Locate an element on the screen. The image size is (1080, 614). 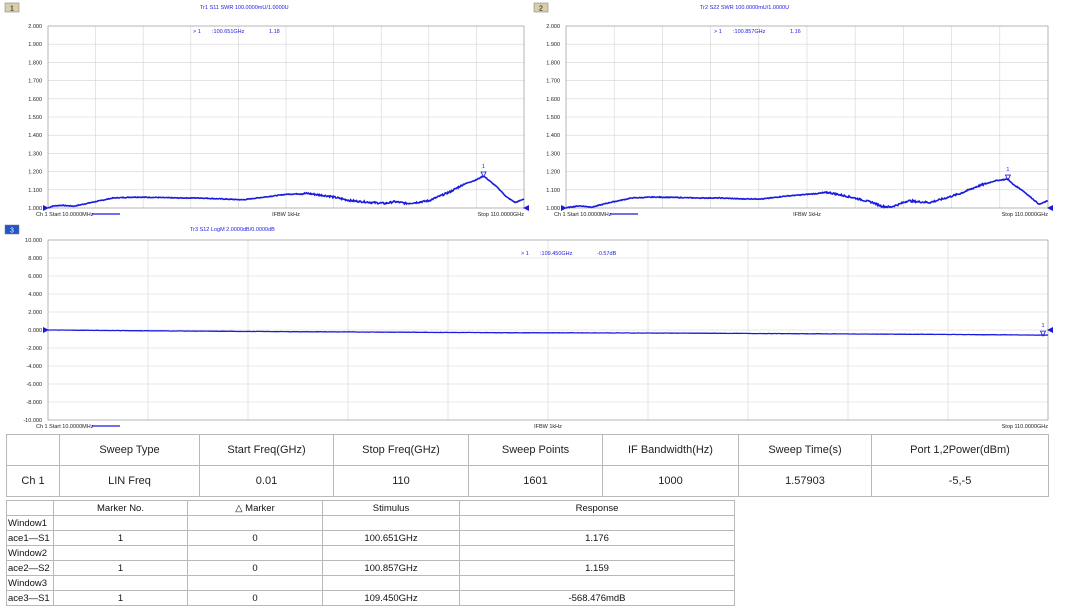
marker-readout-stimulus: :109.450GHz is located at coordinates (556, 254).